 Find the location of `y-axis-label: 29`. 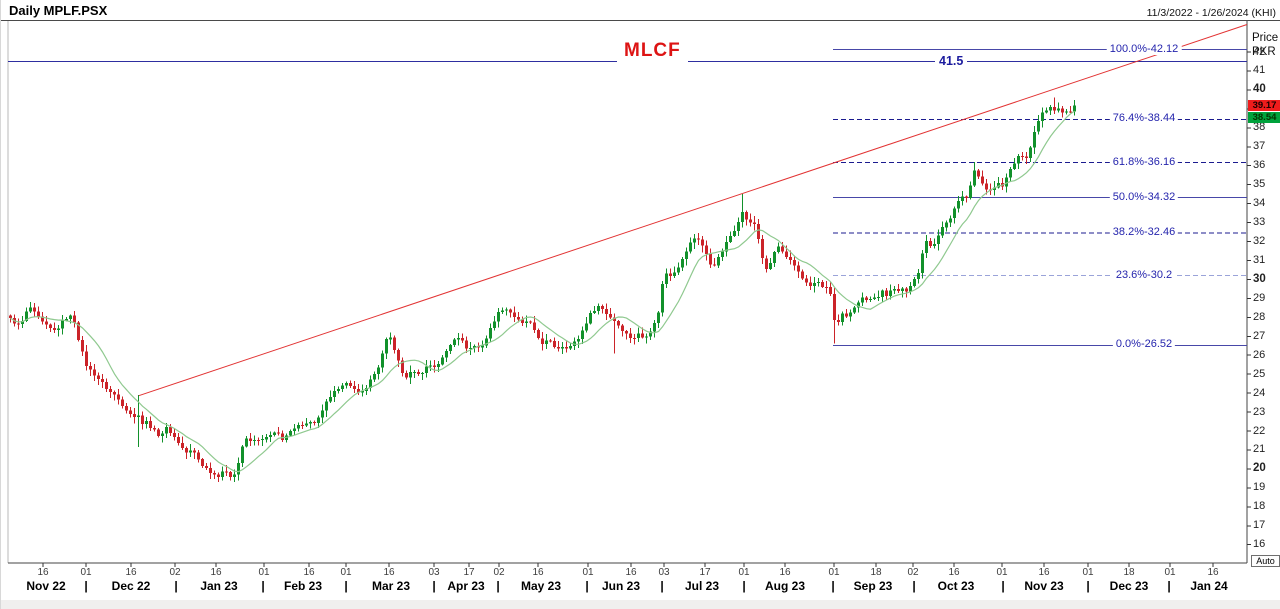

y-axis-label: 29 is located at coordinates (1259, 297).